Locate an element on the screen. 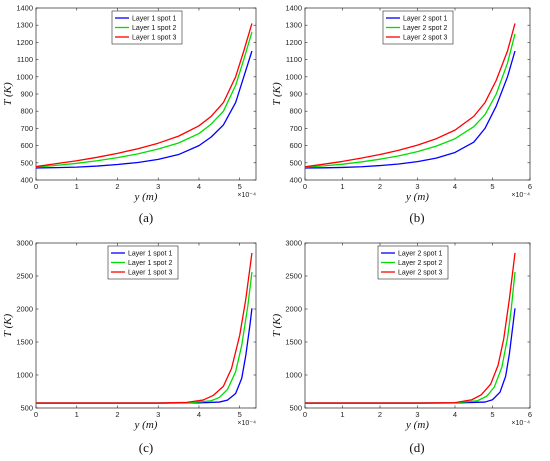 The image size is (550, 461). legend-box is located at coordinates (413, 262).